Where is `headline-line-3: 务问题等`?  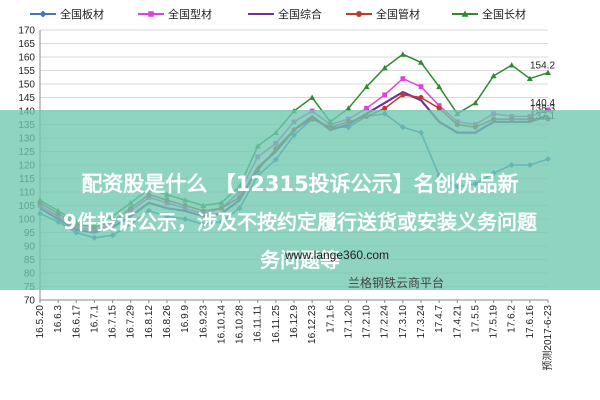 headline-line-3: 务问题等 is located at coordinates (300, 260).